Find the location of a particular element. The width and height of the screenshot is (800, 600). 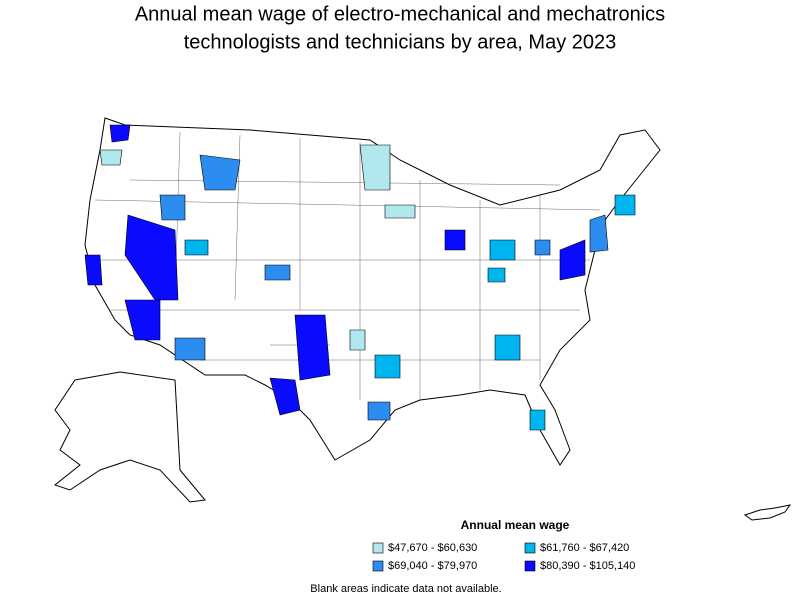

legend-label: $80,390 - $105,140 is located at coordinates (587, 566).